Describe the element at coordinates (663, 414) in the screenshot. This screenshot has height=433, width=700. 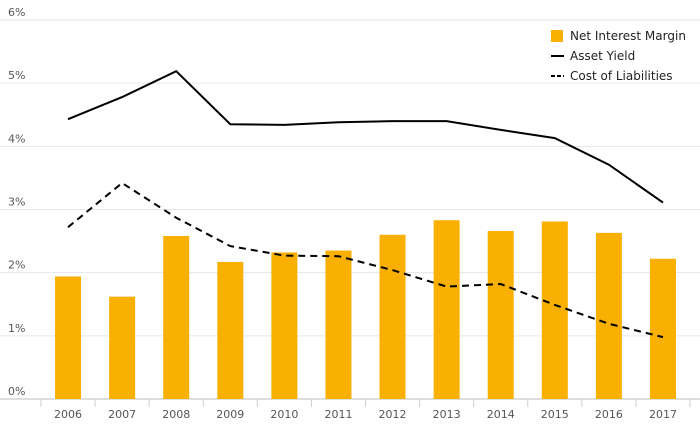
I see `x-tick-label: 2017` at that location.